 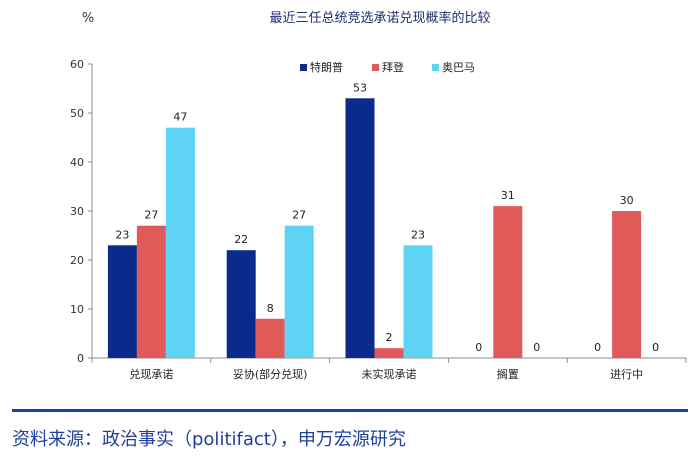 I want to click on data-label: 2, so click(x=389, y=337).